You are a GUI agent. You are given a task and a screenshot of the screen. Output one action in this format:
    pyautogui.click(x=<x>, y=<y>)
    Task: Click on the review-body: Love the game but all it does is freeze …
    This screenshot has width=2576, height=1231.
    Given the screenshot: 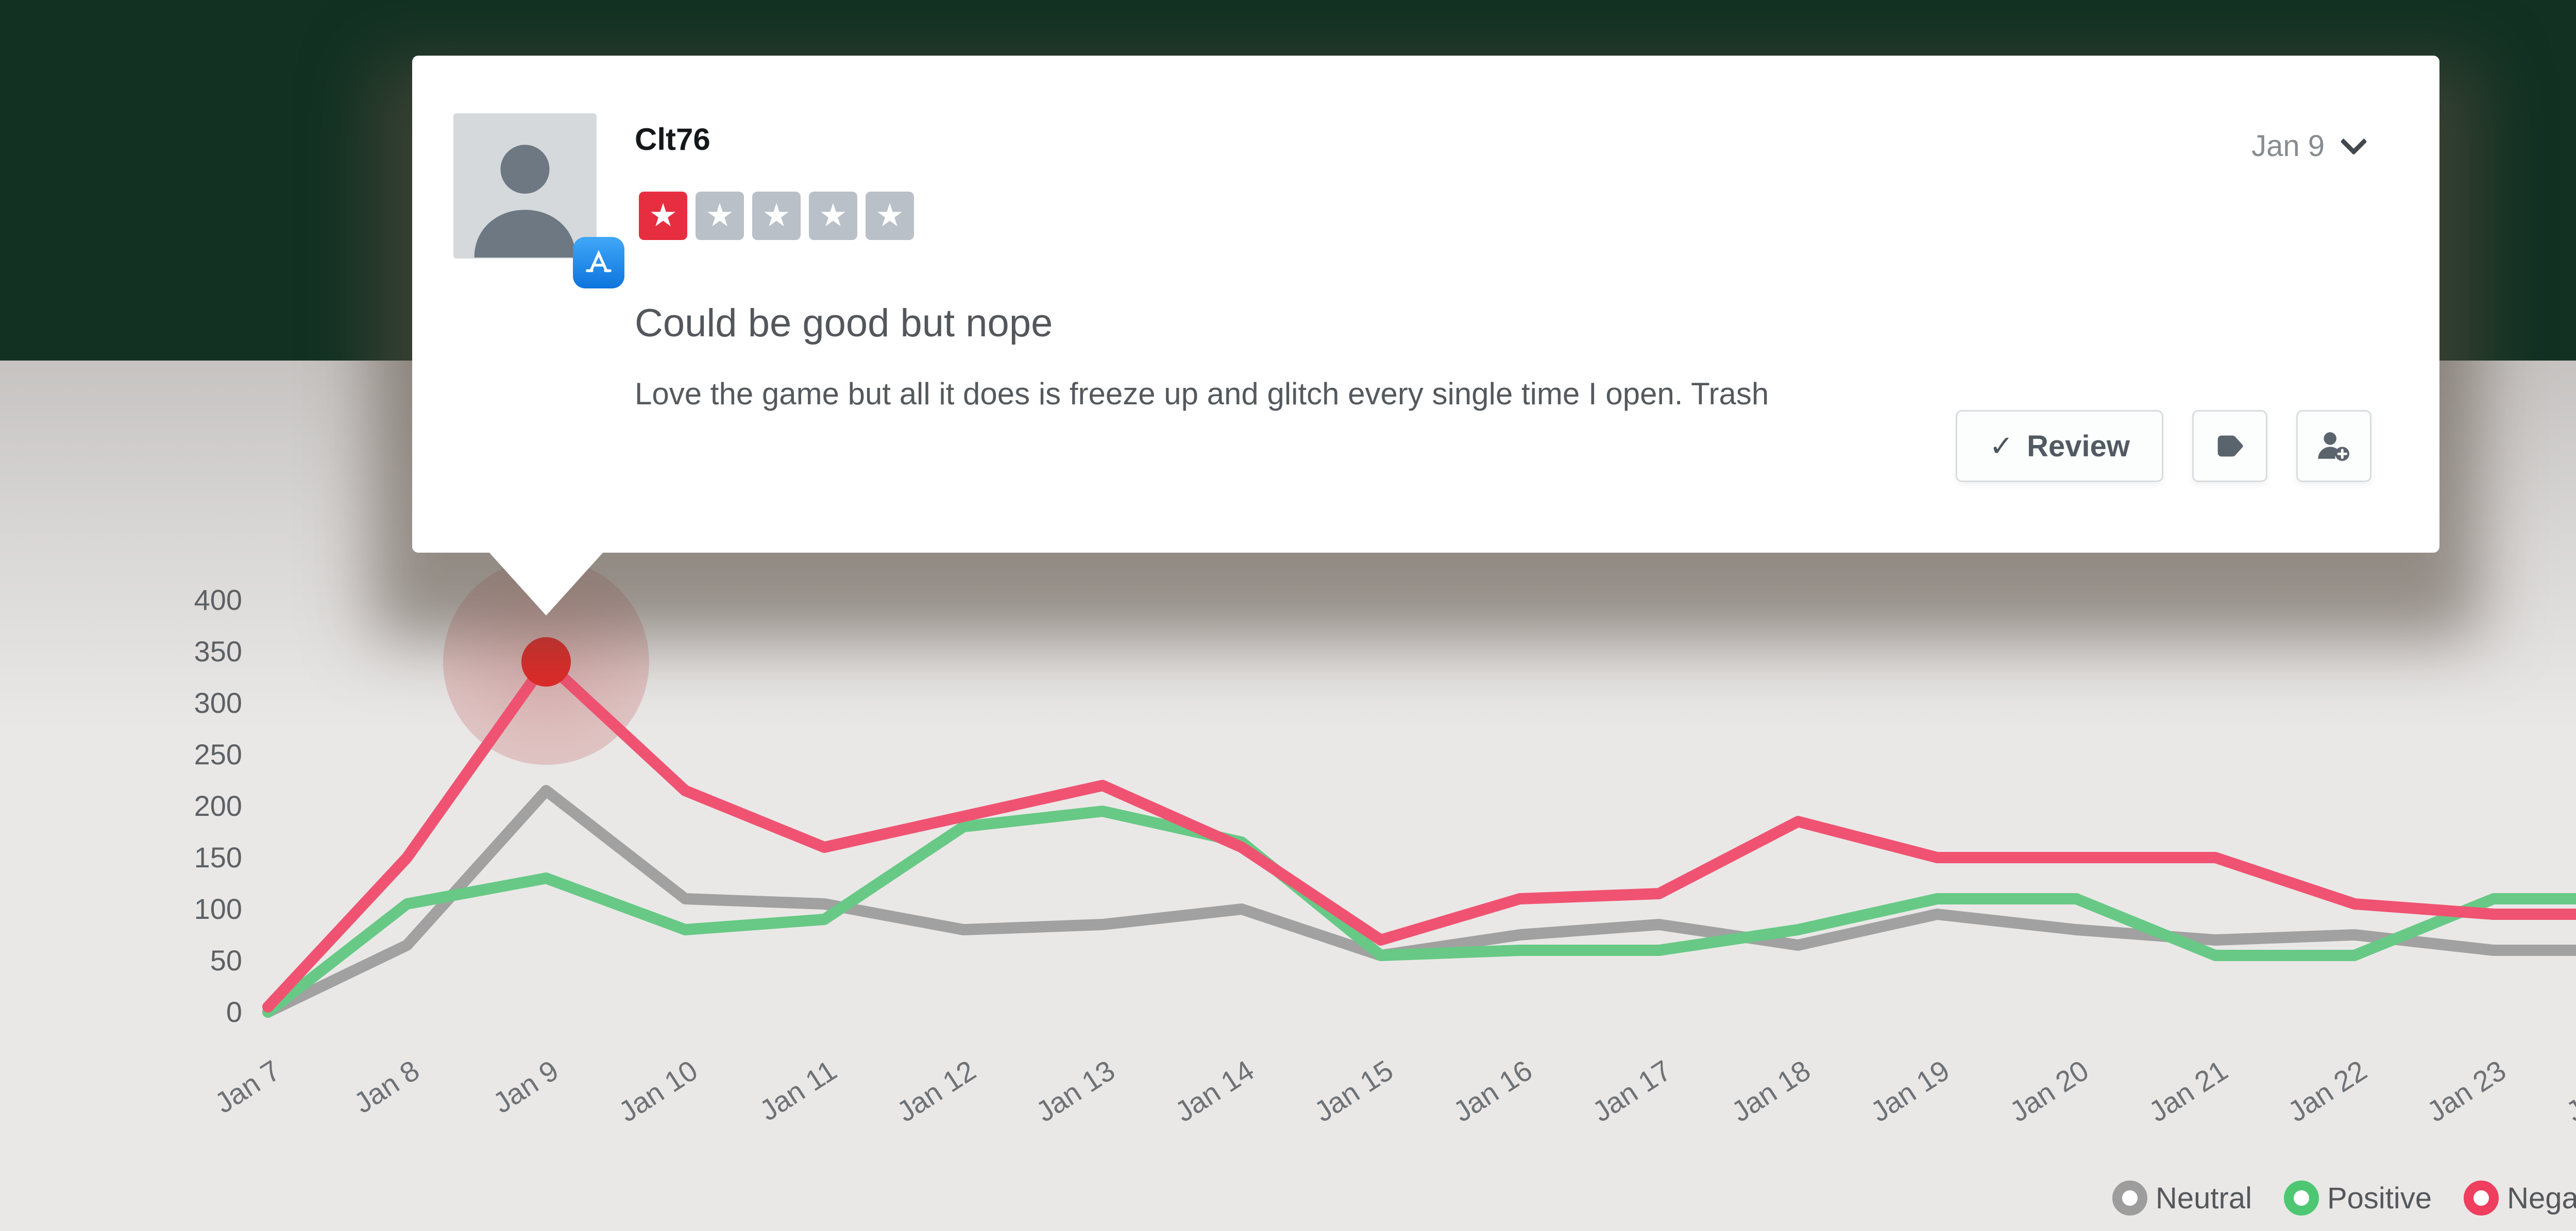 What is the action you would take?
    pyautogui.click(x=1202, y=394)
    